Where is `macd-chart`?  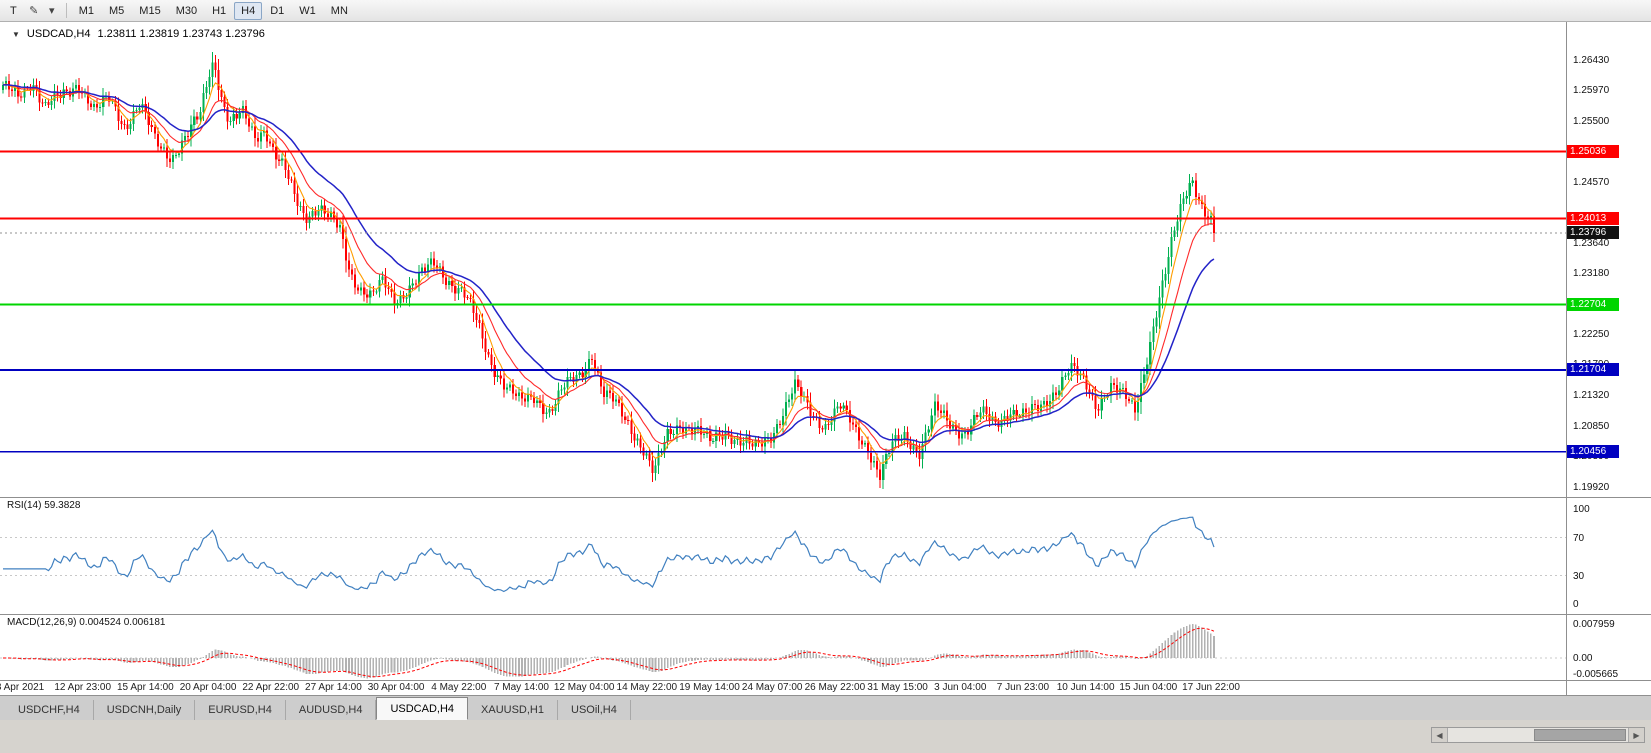 macd-chart is located at coordinates (783, 647).